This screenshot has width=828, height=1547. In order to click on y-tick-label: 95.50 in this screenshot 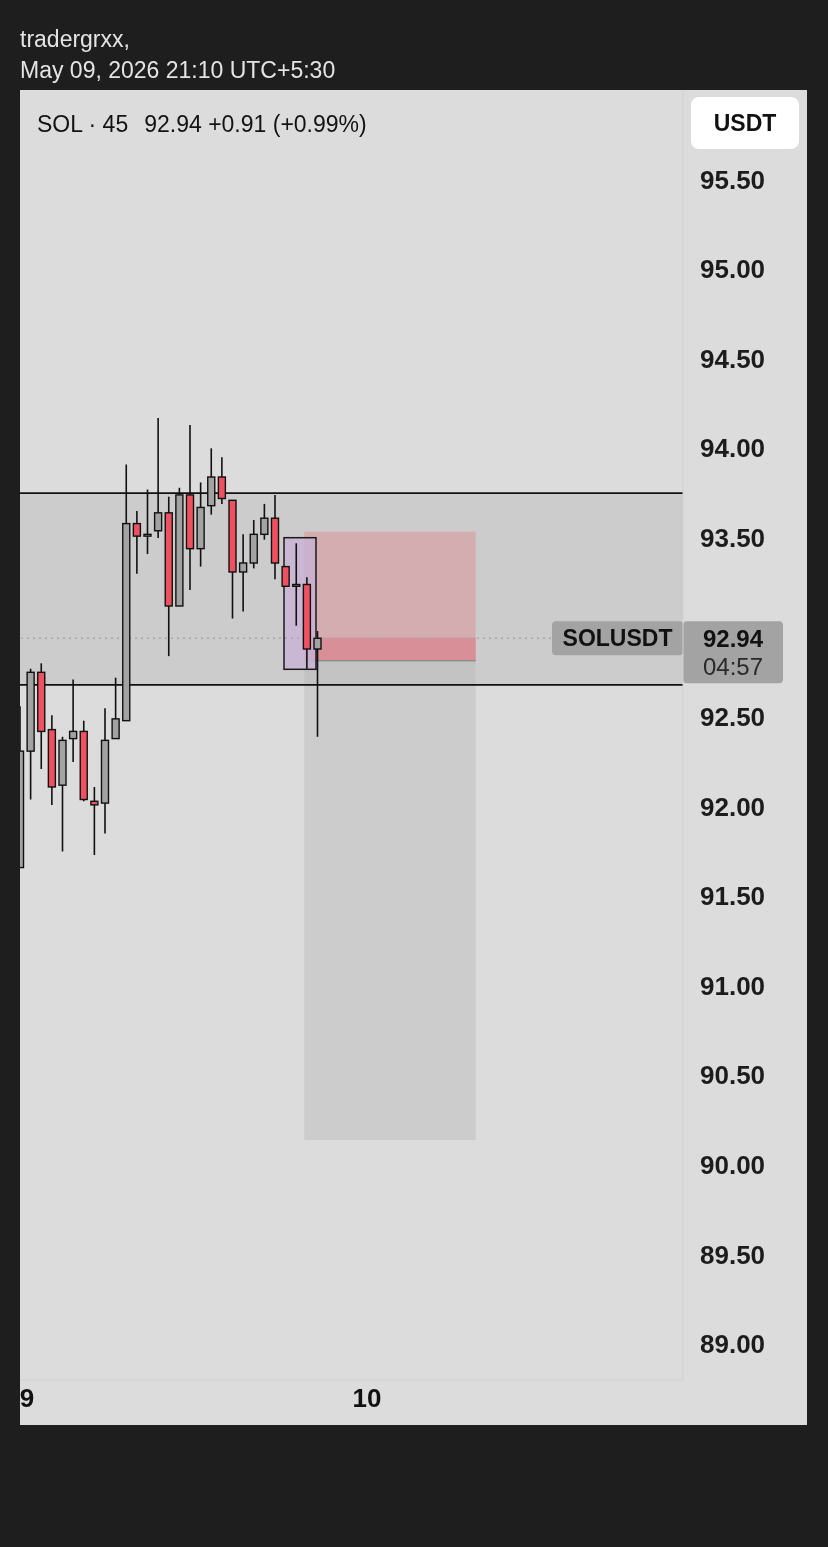, I will do `click(733, 179)`.